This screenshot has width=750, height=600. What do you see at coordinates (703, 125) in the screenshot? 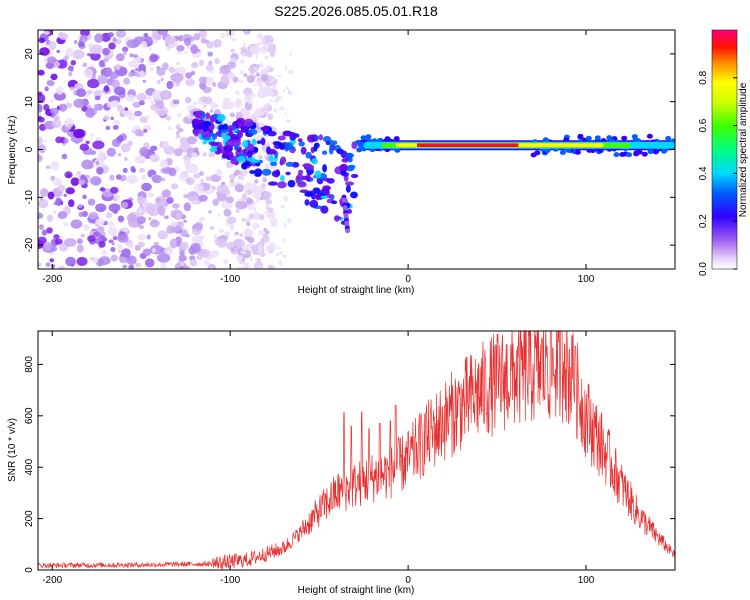
I see `colorbar-tick-label: 0.6` at bounding box center [703, 125].